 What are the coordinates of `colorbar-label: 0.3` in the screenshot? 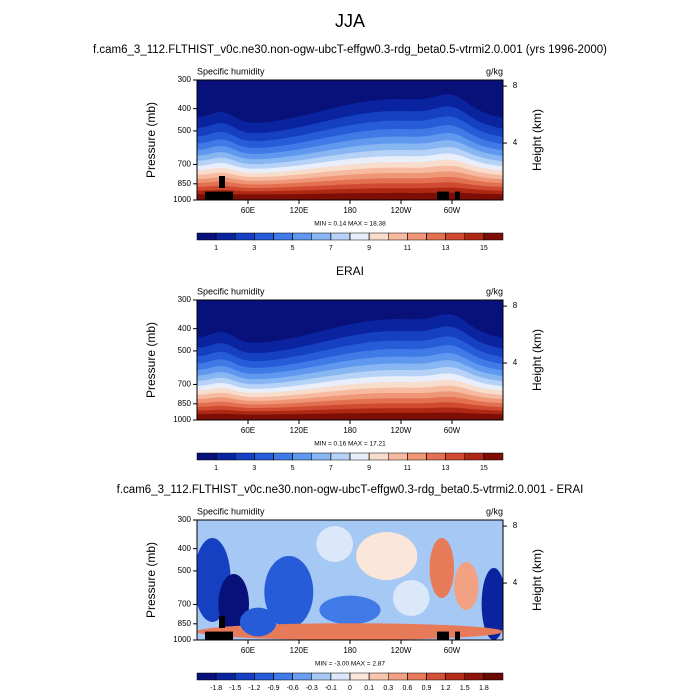 It's located at (388, 688).